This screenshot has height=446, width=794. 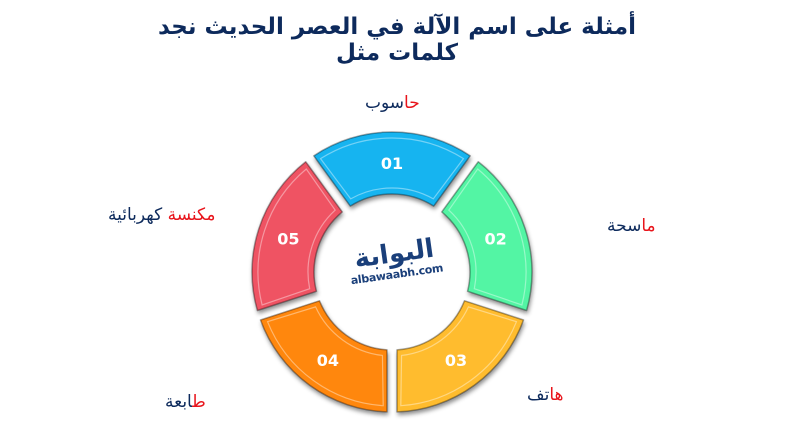 What do you see at coordinates (135, 215) in the screenshot?
I see `label-05-blue: كهربائية` at bounding box center [135, 215].